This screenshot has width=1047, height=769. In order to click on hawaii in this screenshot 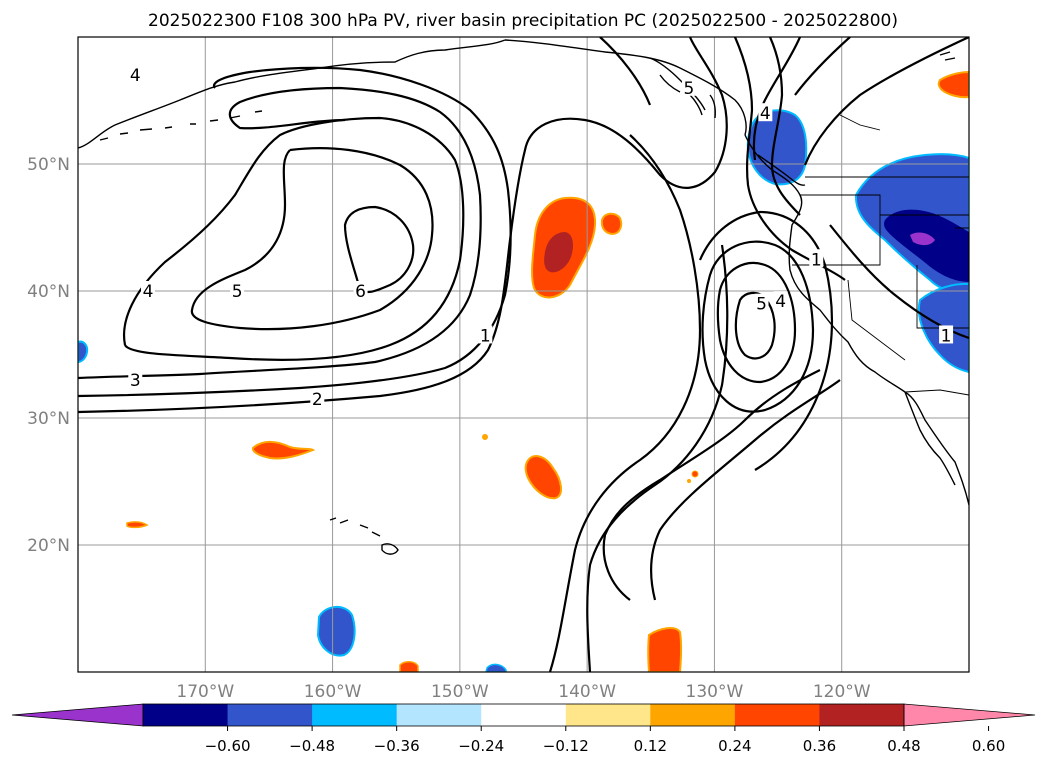, I will do `click(364, 536)`.